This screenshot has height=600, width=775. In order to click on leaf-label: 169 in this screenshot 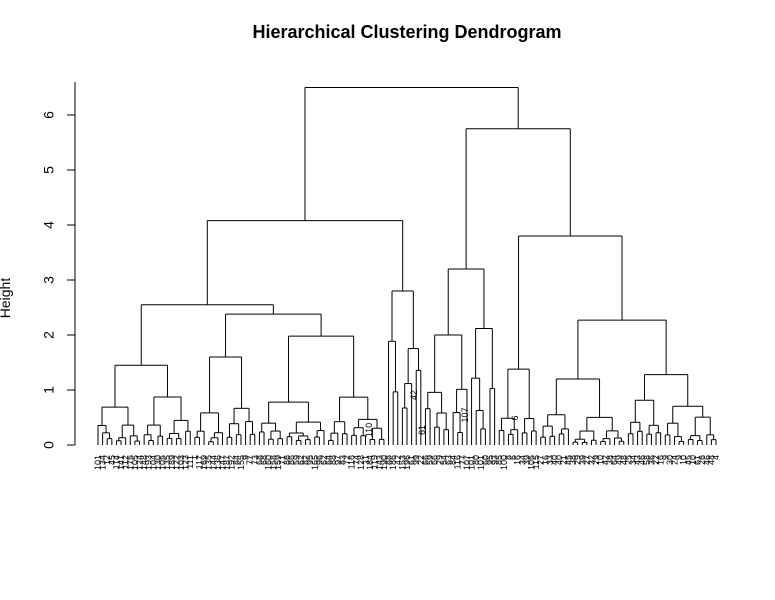, I will do `click(204, 462)`.